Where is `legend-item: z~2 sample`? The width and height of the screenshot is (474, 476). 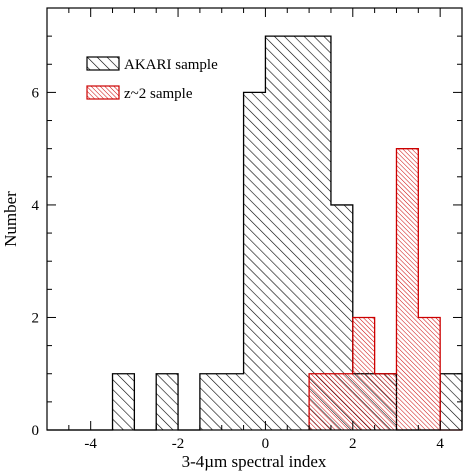
legend-item: z~2 sample is located at coordinates (139, 93).